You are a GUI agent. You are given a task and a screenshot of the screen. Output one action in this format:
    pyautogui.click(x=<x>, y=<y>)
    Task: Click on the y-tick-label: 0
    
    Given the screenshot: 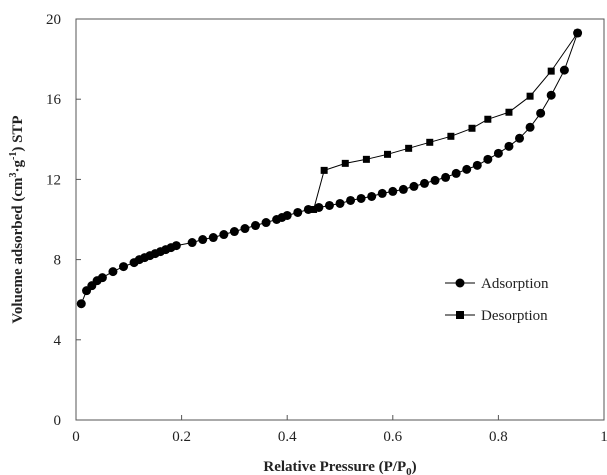 What is the action you would take?
    pyautogui.click(x=58, y=421)
    